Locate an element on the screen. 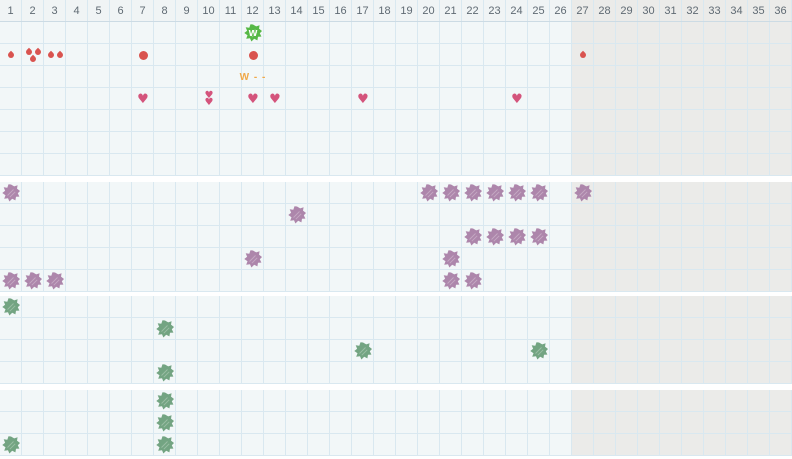 Image resolution: width=792 pixels, height=459 pixels. heart-group: ♥ ♥ is located at coordinates (209, 98).